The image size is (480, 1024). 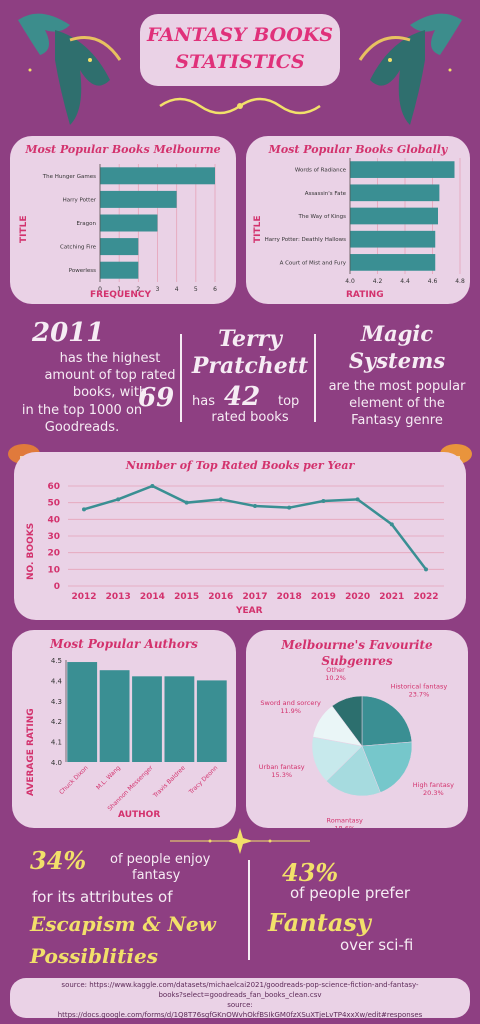 I want to click on line-ytick: 50, so click(x=53, y=504).